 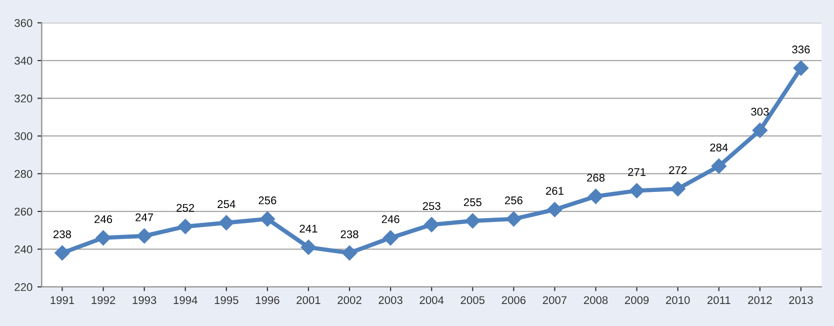 What do you see at coordinates (23, 212) in the screenshot?
I see `y-tick-label: 260` at bounding box center [23, 212].